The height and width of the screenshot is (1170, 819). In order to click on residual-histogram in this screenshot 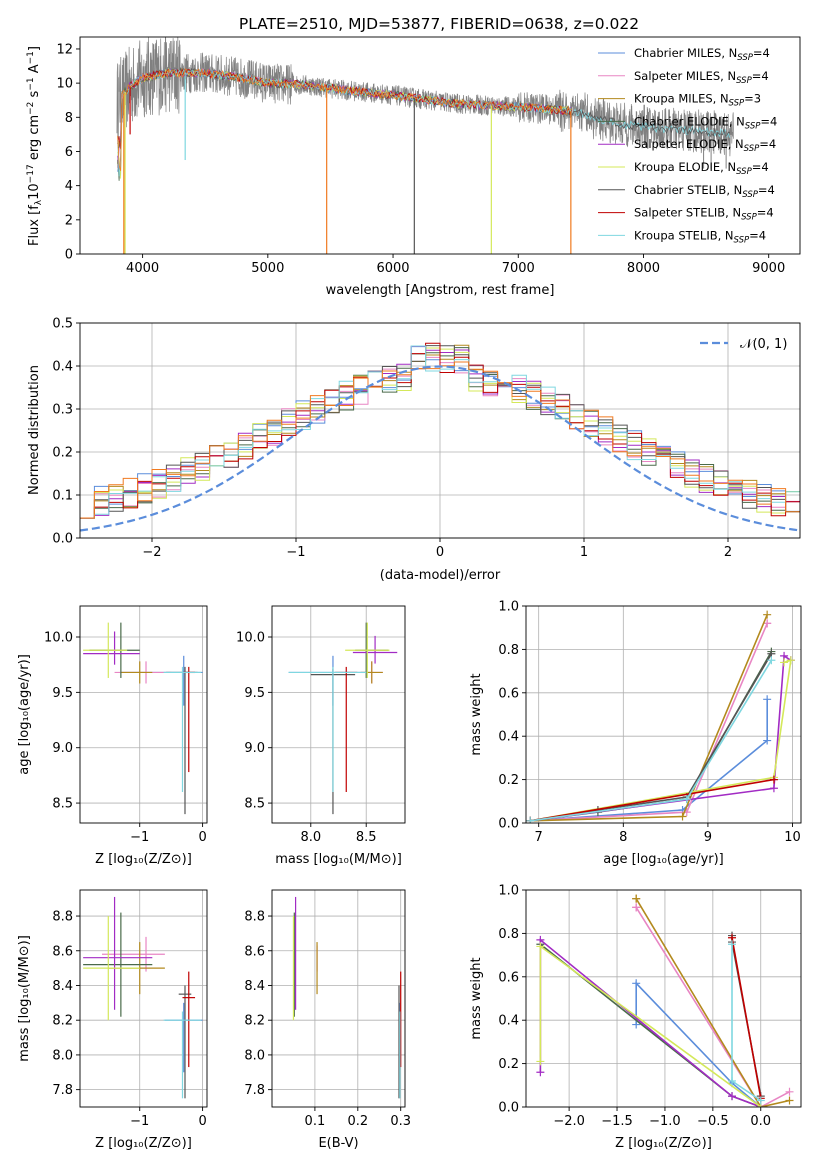, I will do `click(440, 430)`.